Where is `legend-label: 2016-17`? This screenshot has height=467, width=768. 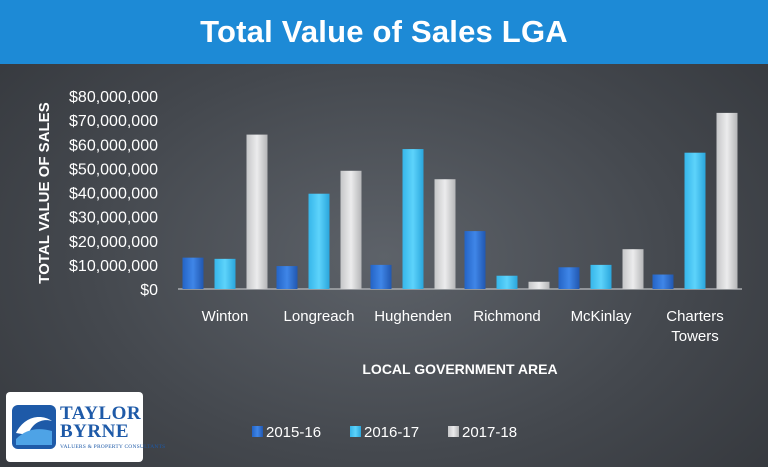 legend-label: 2016-17 is located at coordinates (391, 432).